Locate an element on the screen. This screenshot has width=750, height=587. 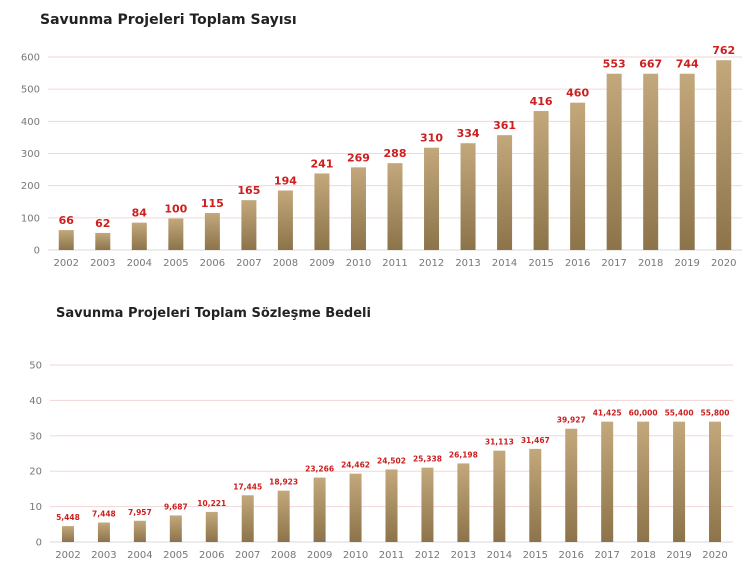
bar-2005 is located at coordinates (176, 234).